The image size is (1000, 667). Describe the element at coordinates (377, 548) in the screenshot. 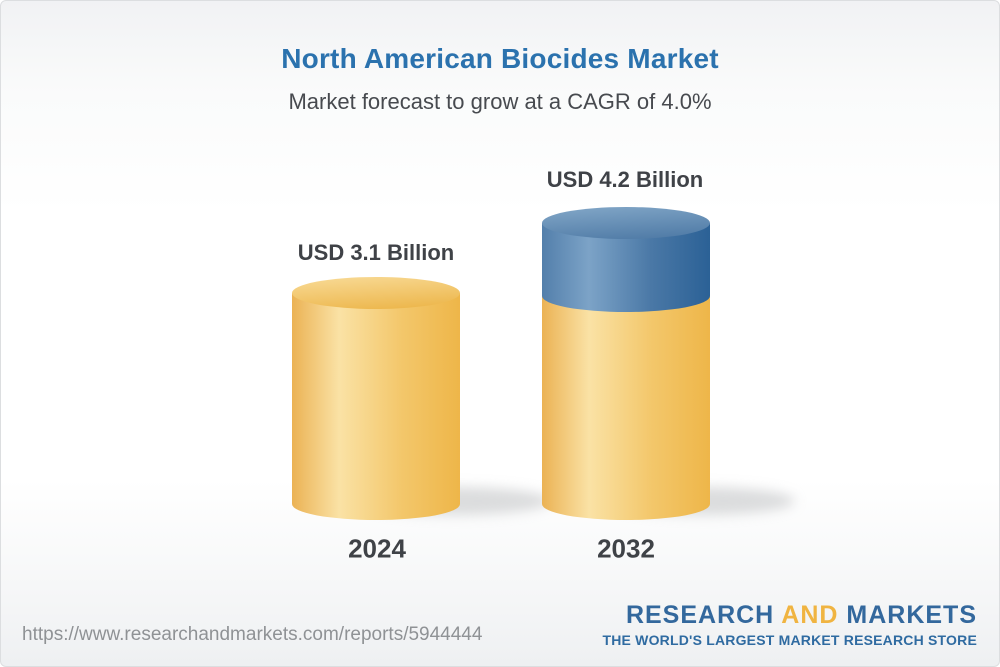

I see `category-label-2024: 2024` at that location.